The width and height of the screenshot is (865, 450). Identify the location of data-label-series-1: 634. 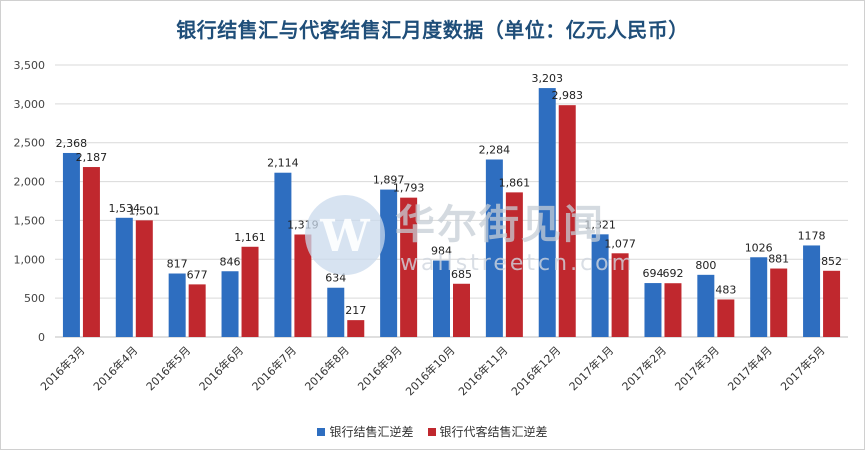
(335, 278).